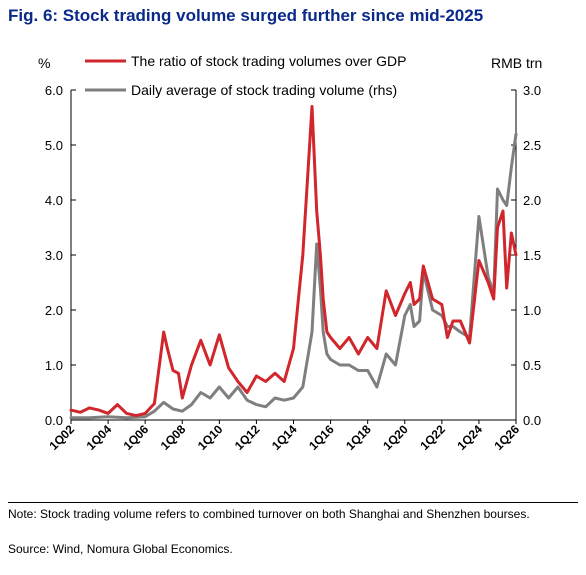 This screenshot has width=586, height=575. Describe the element at coordinates (532, 200) in the screenshot. I see `right-y-tick-label: 2.0` at that location.